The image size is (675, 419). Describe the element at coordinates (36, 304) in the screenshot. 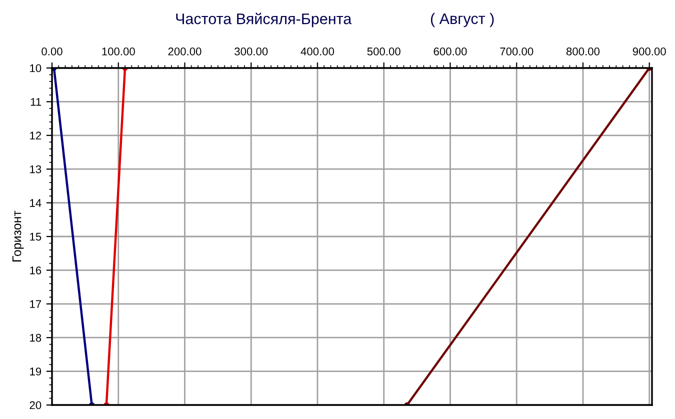

I see `y-tick-label: 17` at that location.